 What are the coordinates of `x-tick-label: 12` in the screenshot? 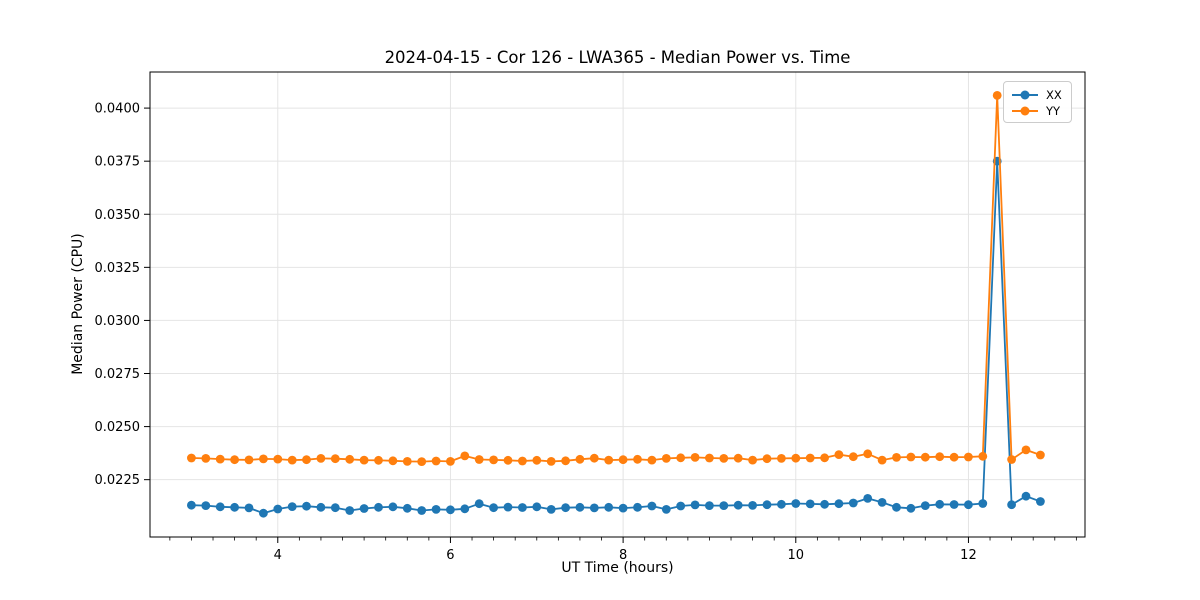 It's located at (968, 555).